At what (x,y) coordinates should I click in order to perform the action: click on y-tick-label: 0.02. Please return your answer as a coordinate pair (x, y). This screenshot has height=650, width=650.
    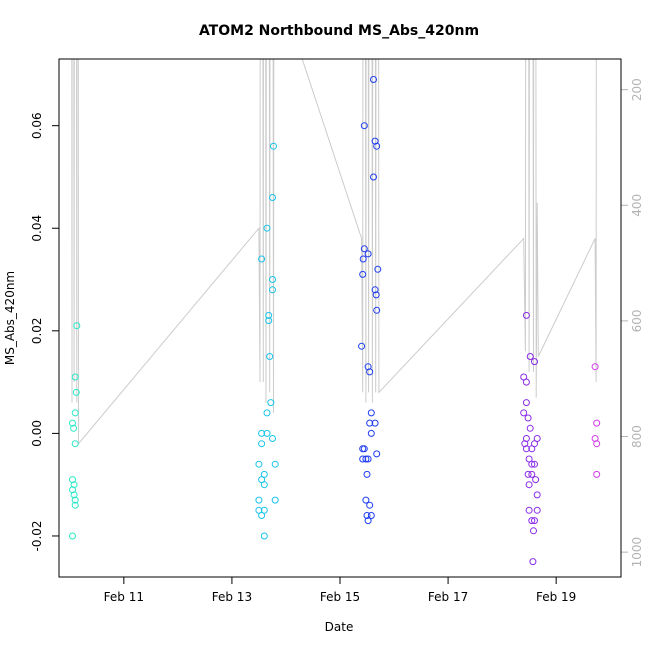
    Looking at the image, I should click on (37, 330).